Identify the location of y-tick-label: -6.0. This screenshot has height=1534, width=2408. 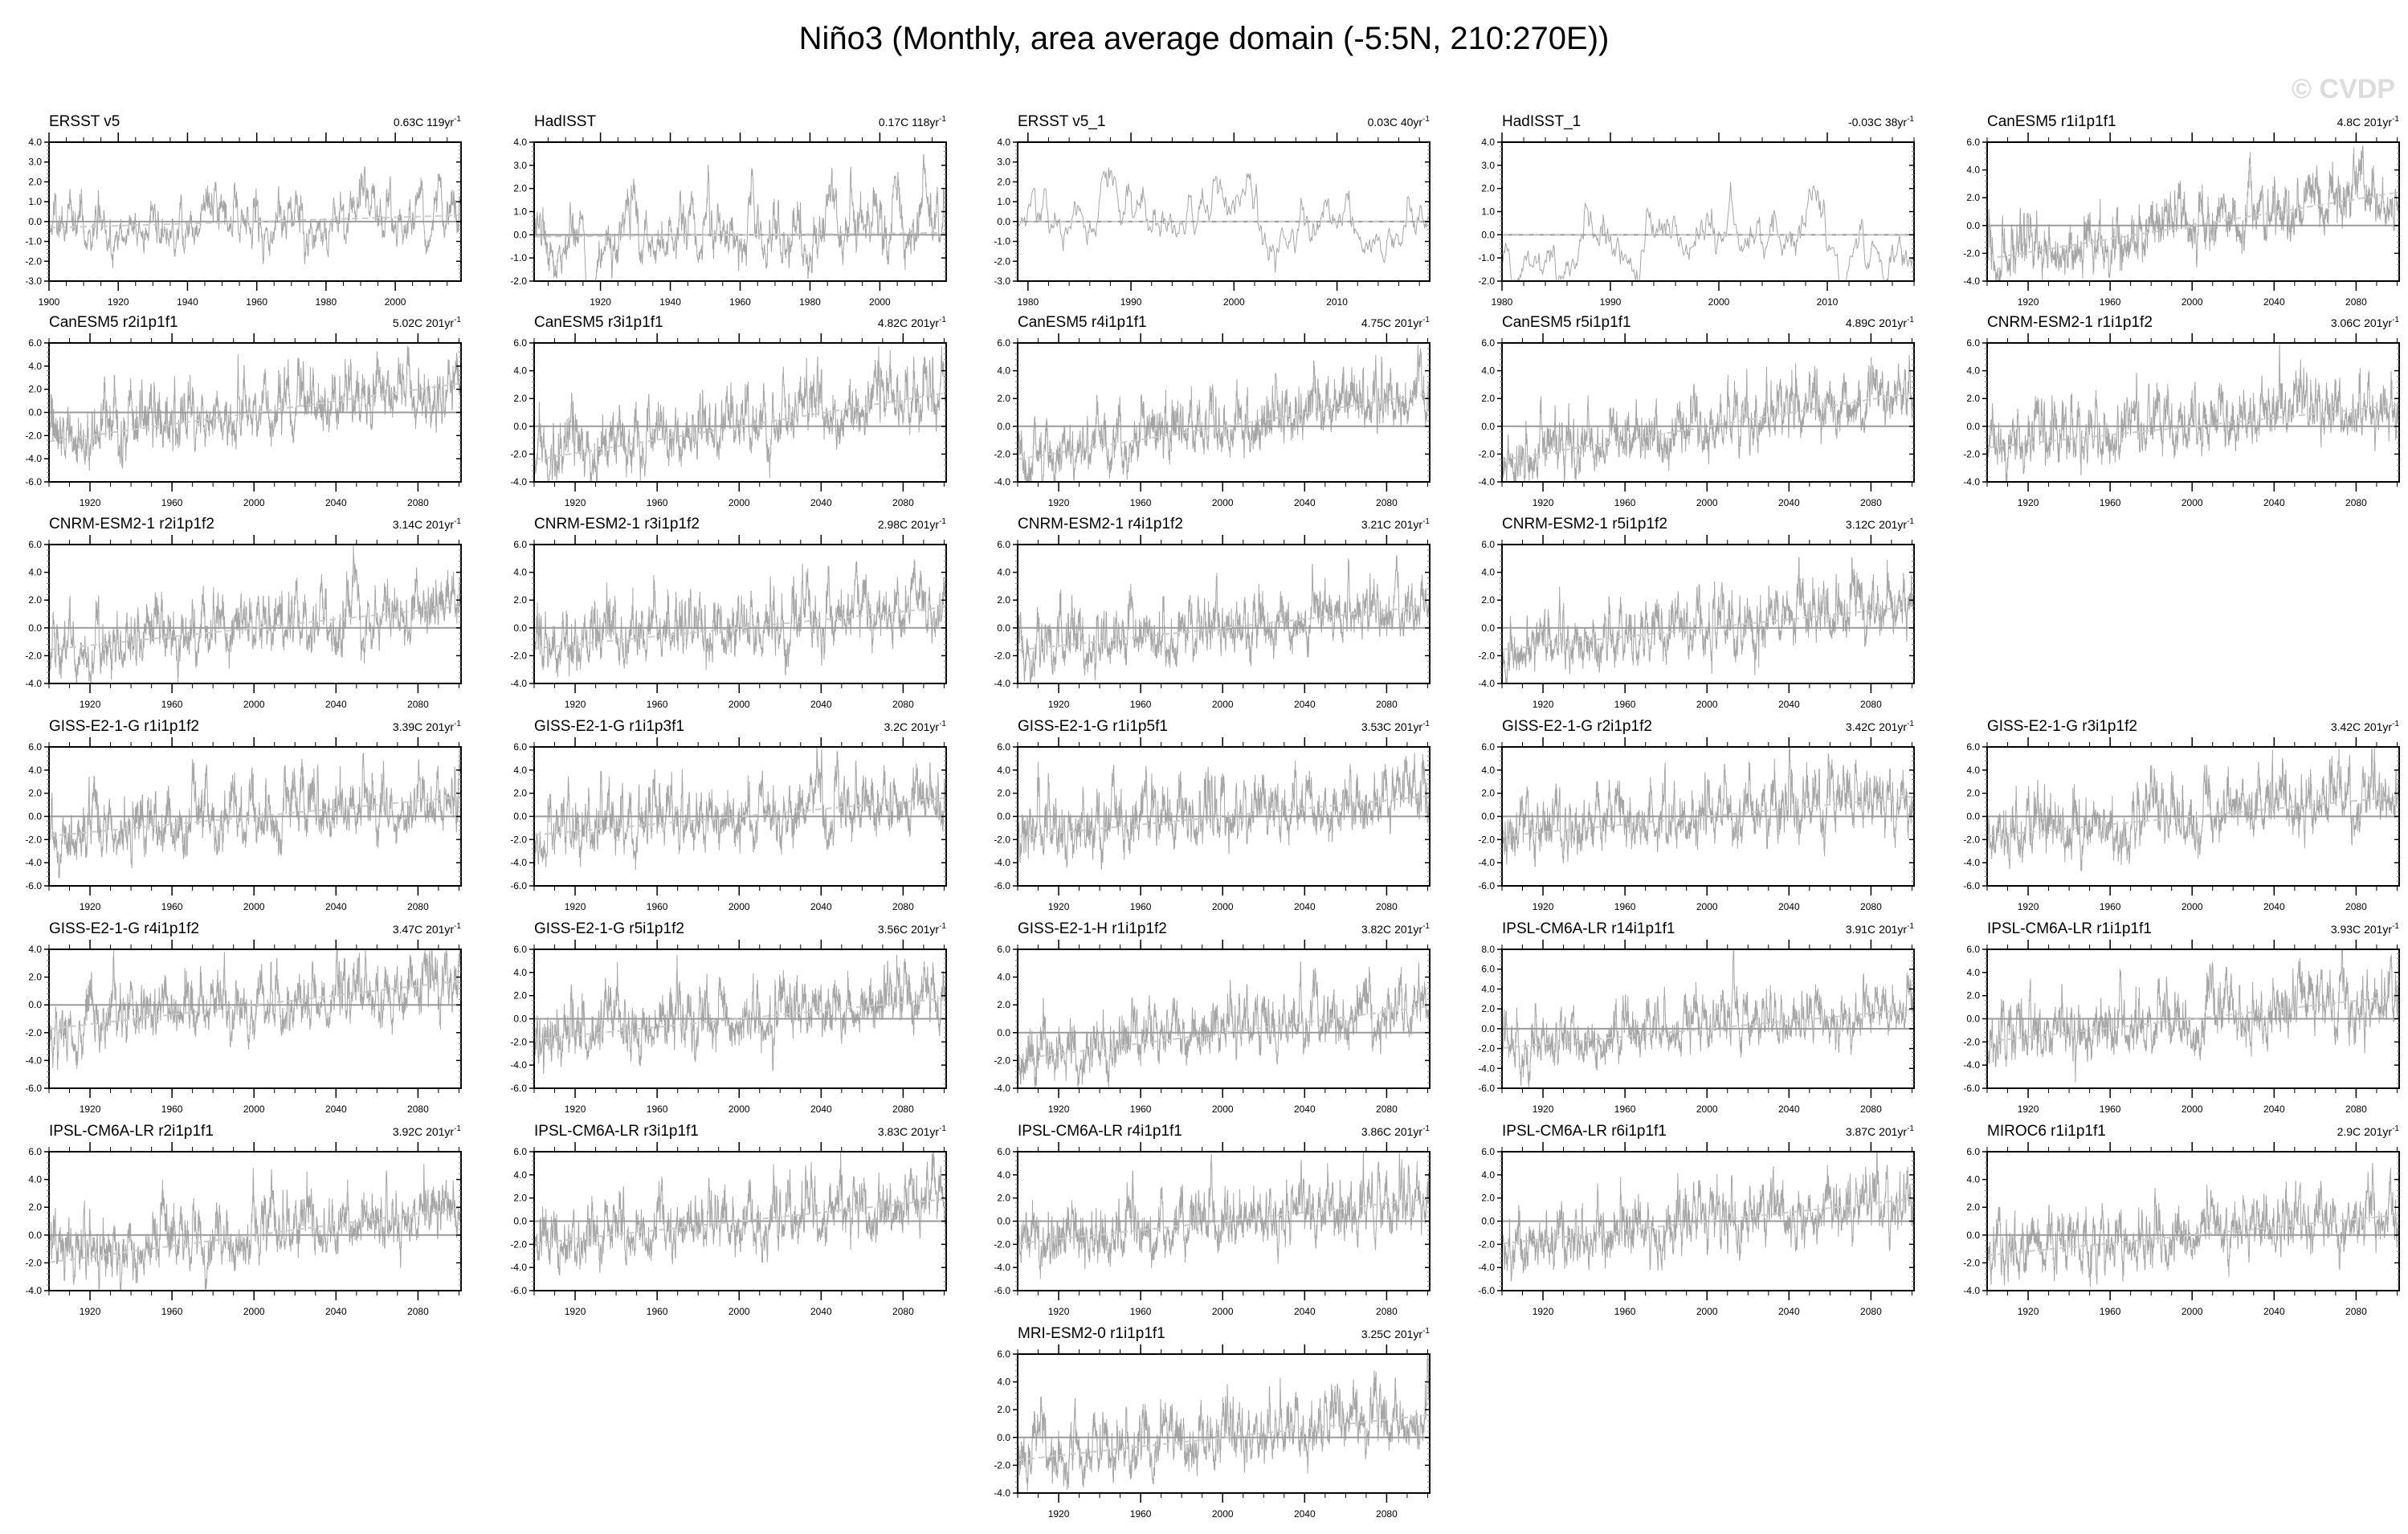
(1486, 885).